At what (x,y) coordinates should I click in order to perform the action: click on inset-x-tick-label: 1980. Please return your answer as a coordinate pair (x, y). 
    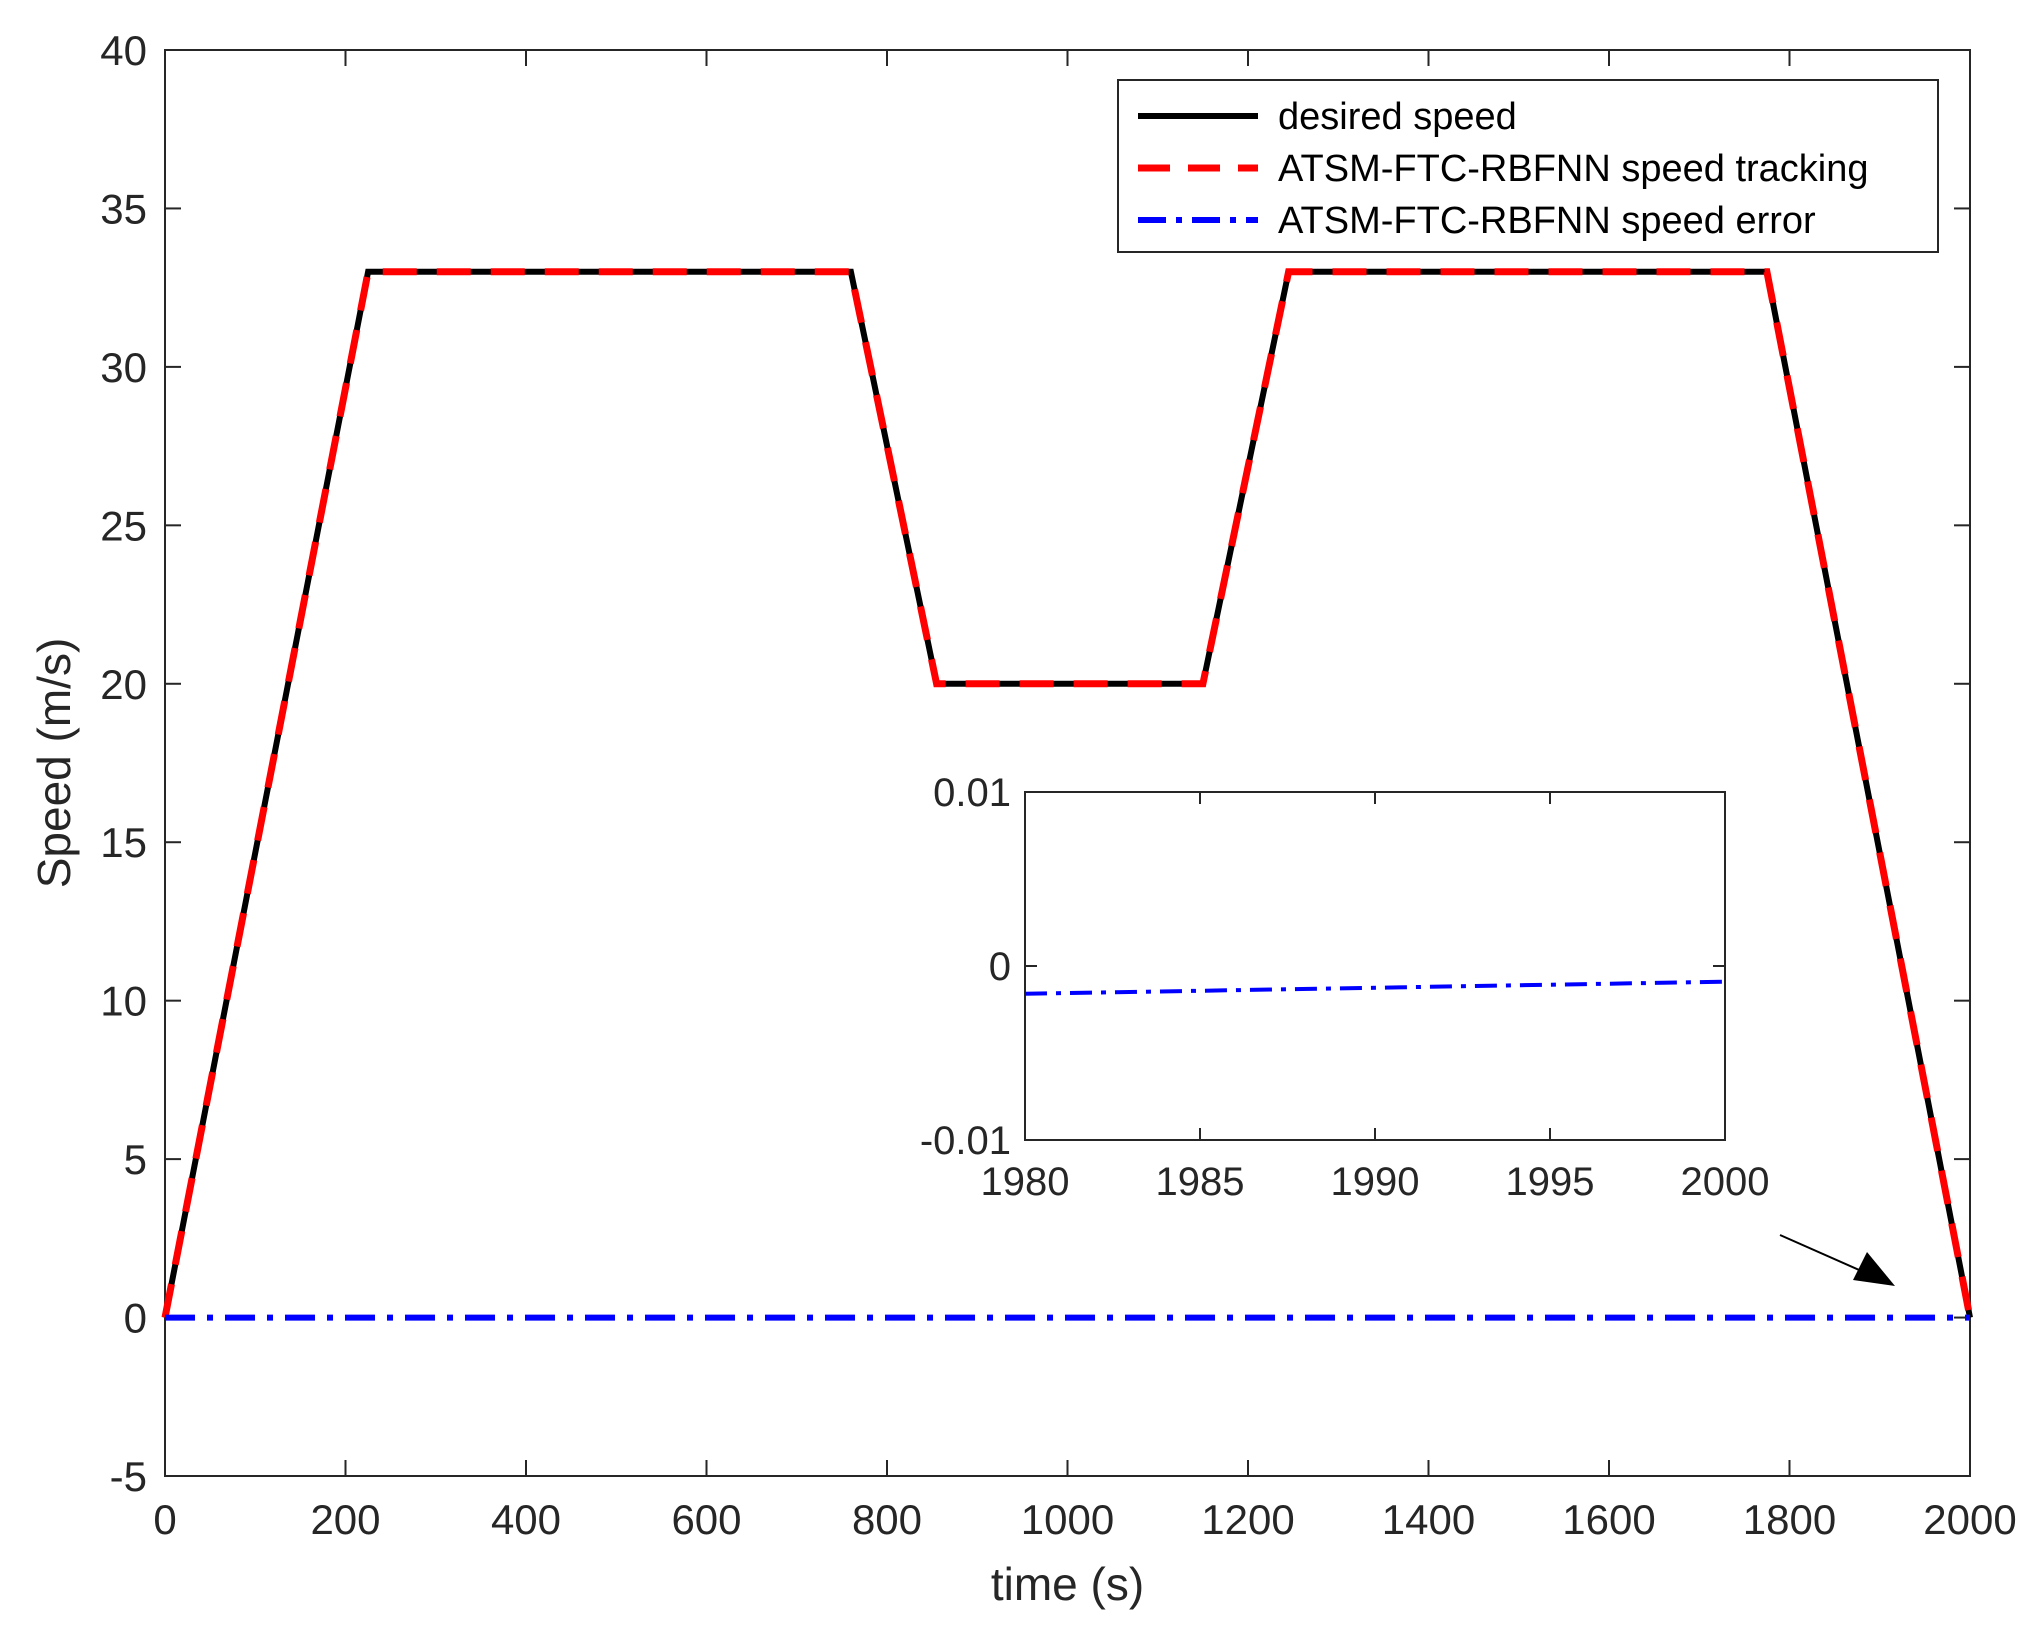
    Looking at the image, I should click on (1025, 1182).